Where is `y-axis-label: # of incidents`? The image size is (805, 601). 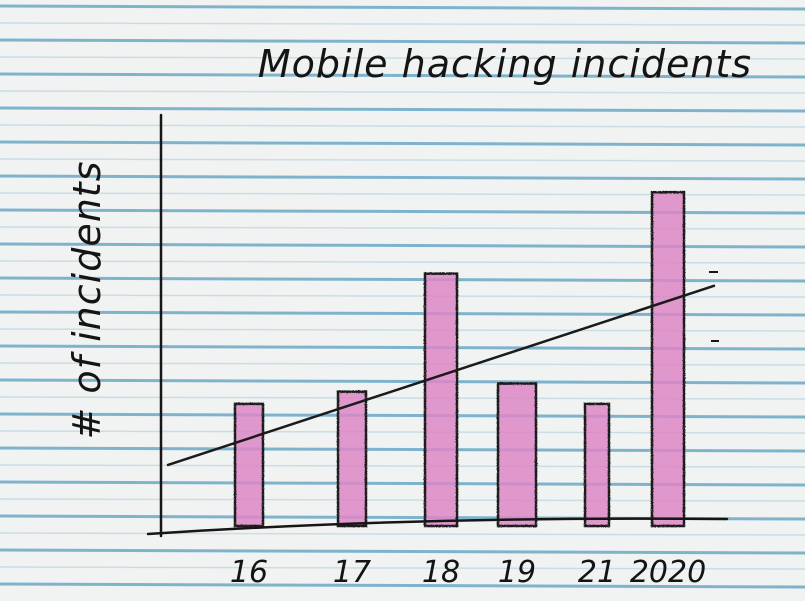
y-axis-label: # of incidents is located at coordinates (87, 300).